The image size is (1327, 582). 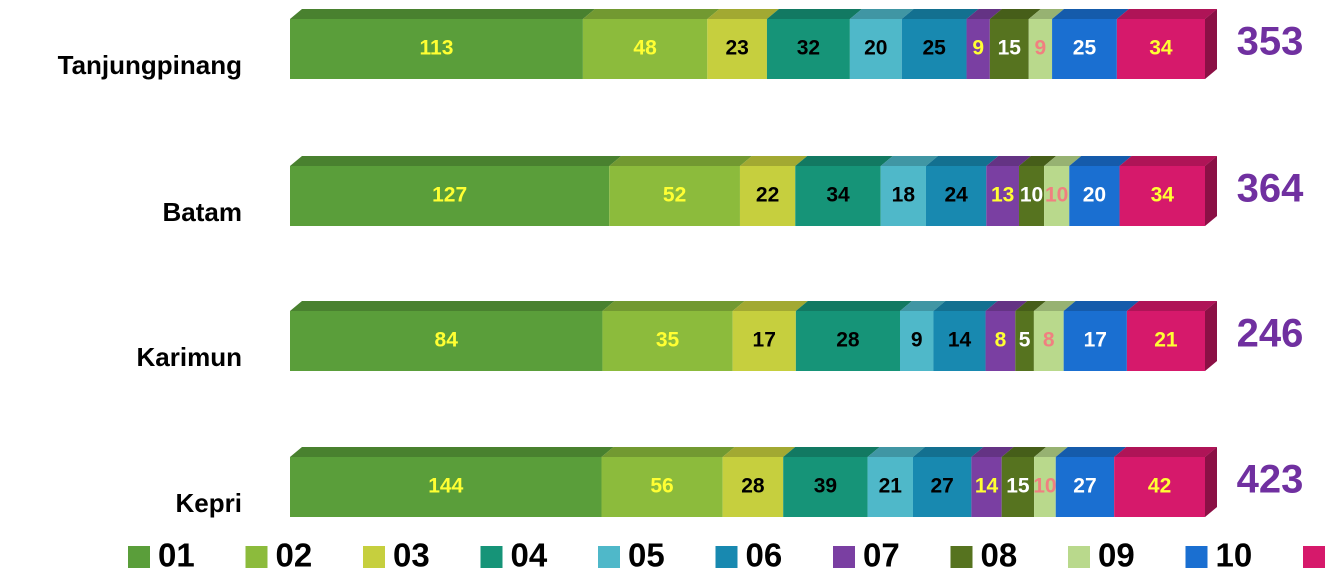 I want to click on data-label: 13, so click(x=1002, y=195).